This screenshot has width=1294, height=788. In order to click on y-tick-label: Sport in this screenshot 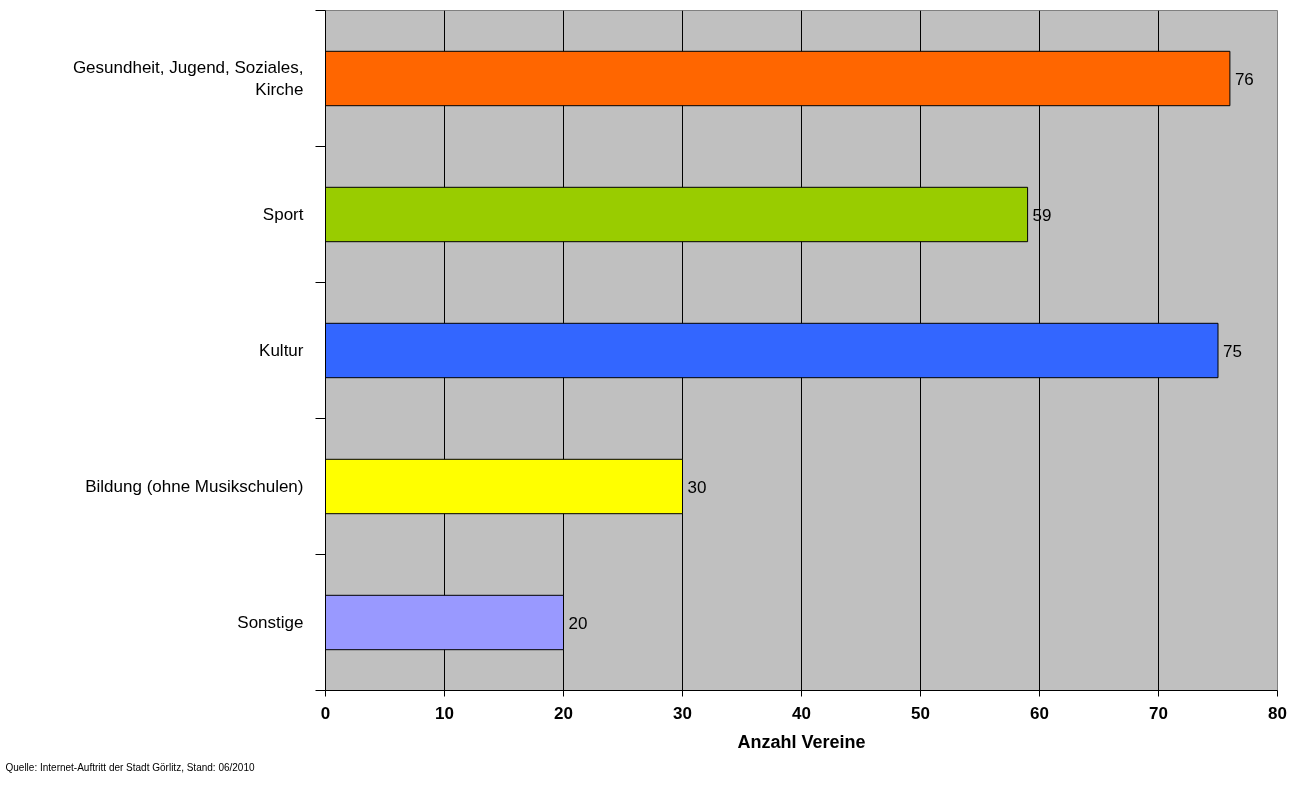, I will do `click(283, 214)`.